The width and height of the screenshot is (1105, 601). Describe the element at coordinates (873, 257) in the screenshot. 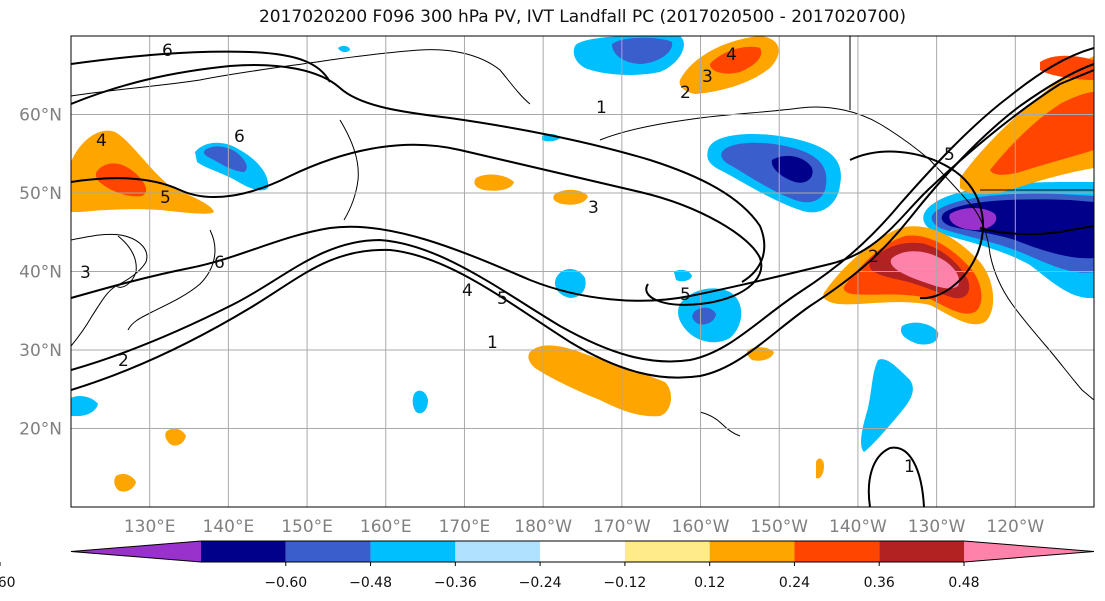

I see `pv-label-2-offcoast: 2` at that location.